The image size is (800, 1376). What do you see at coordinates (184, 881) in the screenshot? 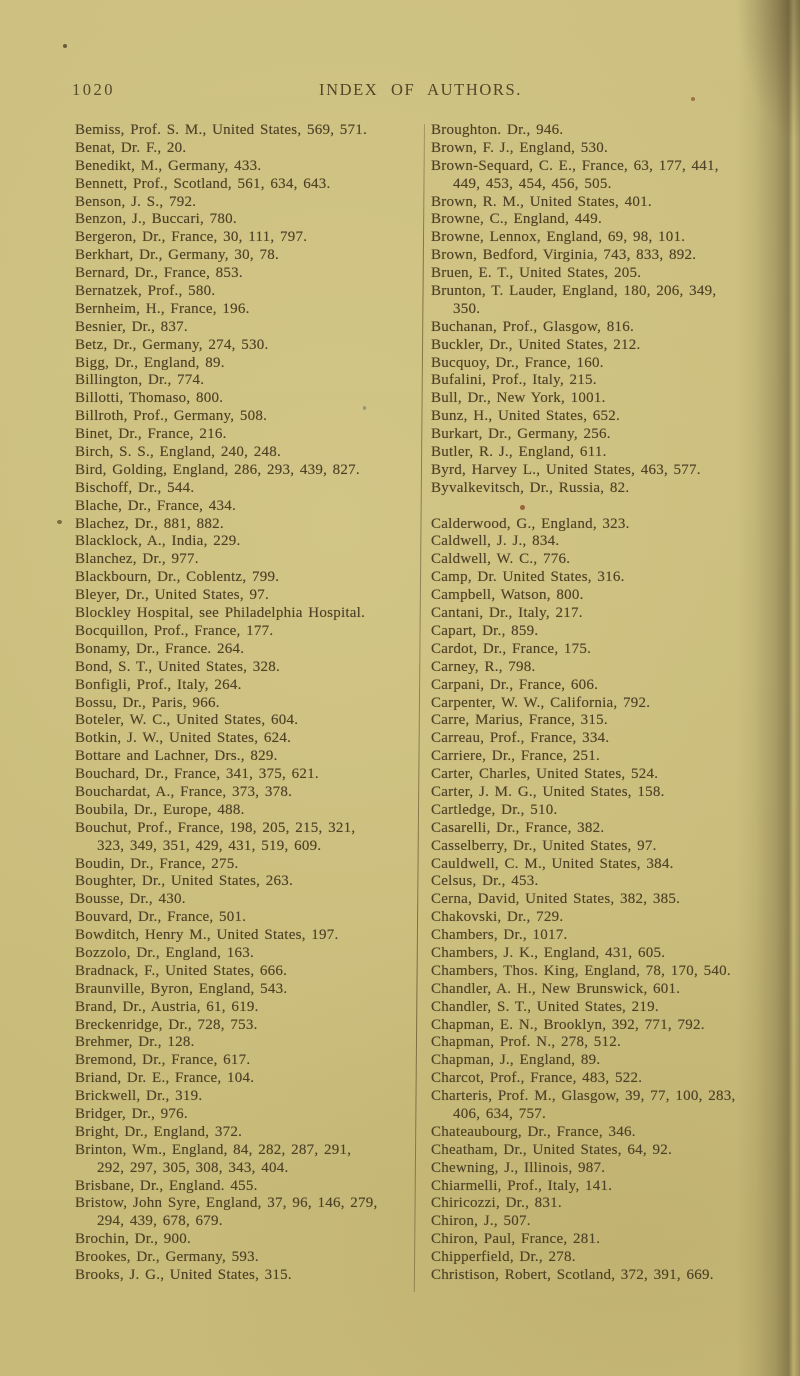
I see `index-entry-line: Boughter, Dr., United States, 263.` at bounding box center [184, 881].